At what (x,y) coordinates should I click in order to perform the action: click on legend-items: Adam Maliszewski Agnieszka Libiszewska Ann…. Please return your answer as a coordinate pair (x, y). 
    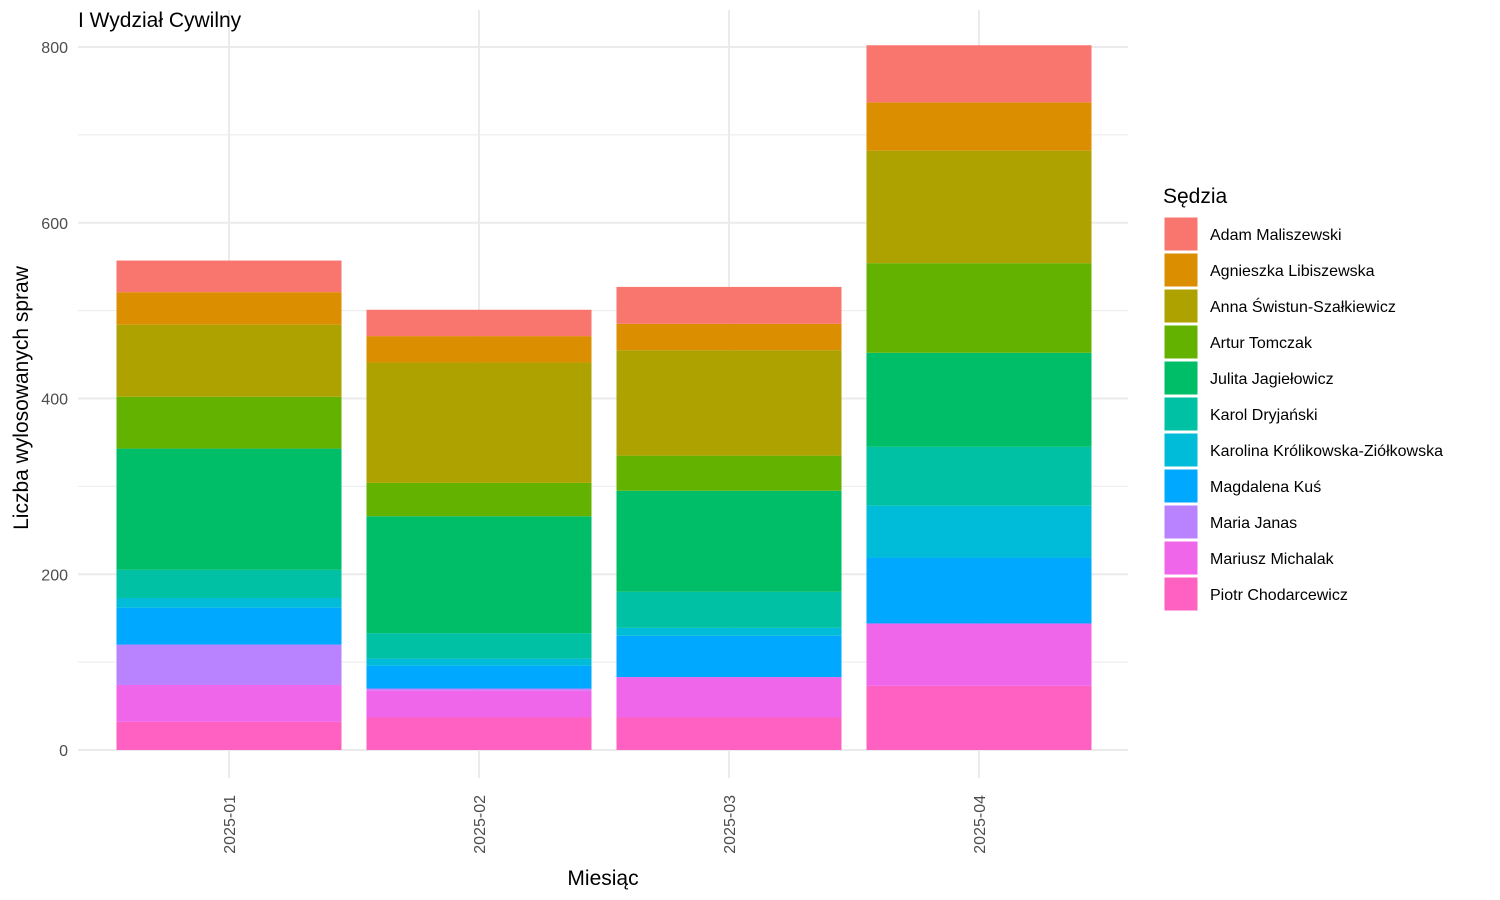
    Looking at the image, I should click on (1303, 414).